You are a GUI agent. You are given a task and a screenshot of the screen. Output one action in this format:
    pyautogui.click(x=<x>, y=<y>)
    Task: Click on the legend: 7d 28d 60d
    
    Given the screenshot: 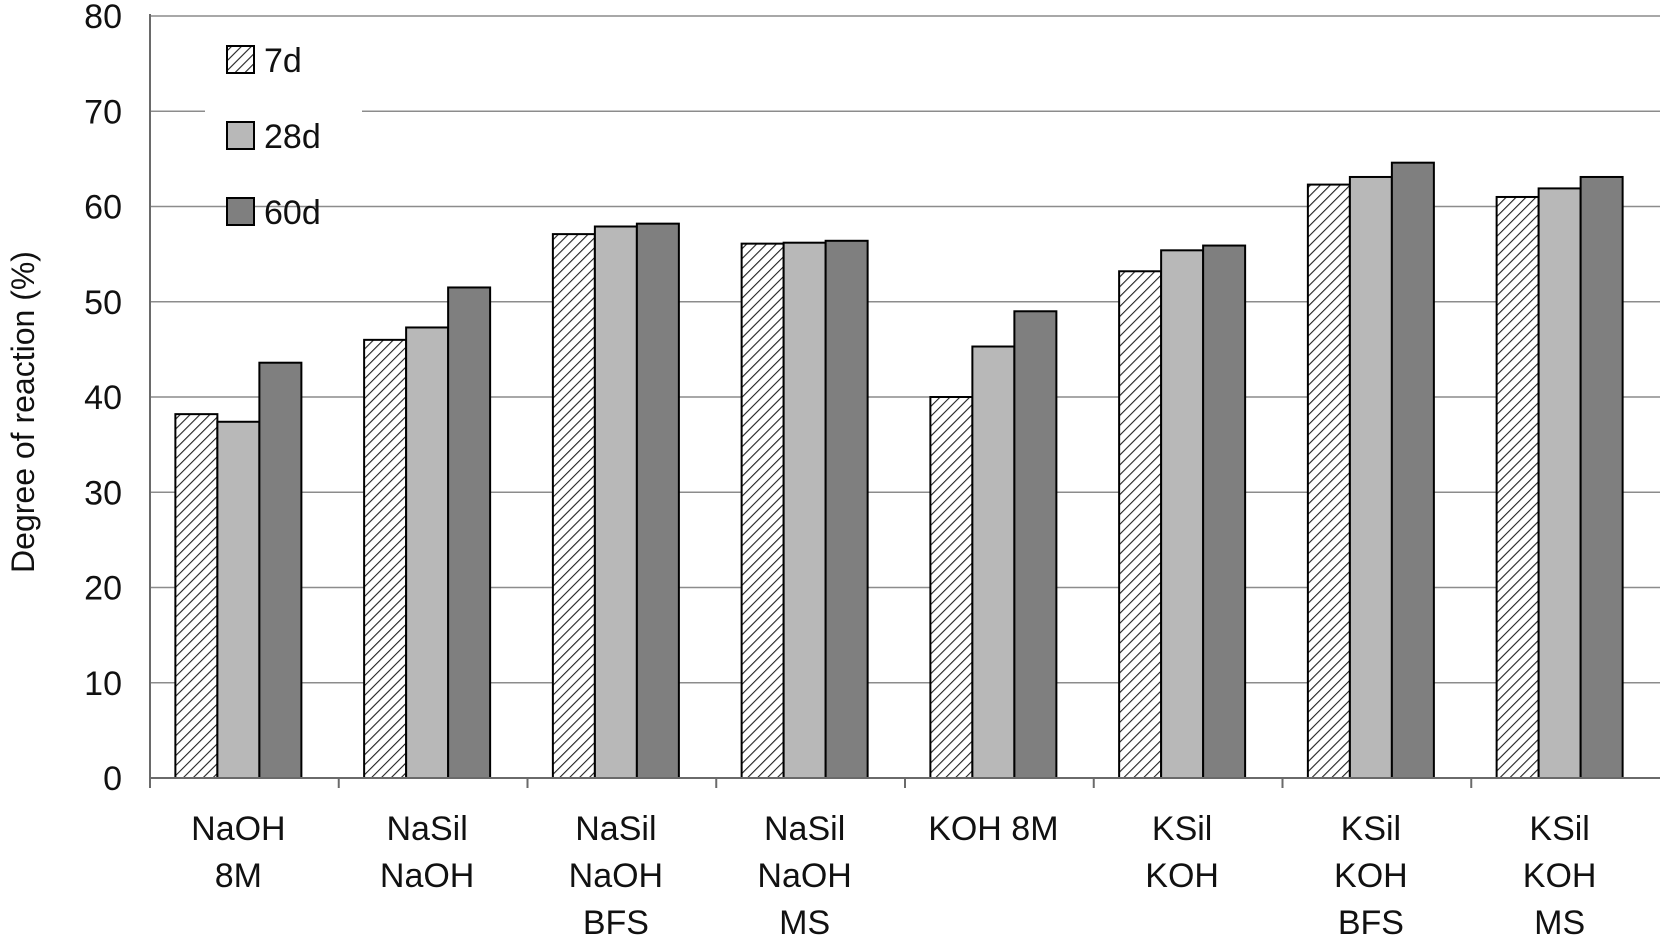 What is the action you would take?
    pyautogui.click(x=273, y=137)
    